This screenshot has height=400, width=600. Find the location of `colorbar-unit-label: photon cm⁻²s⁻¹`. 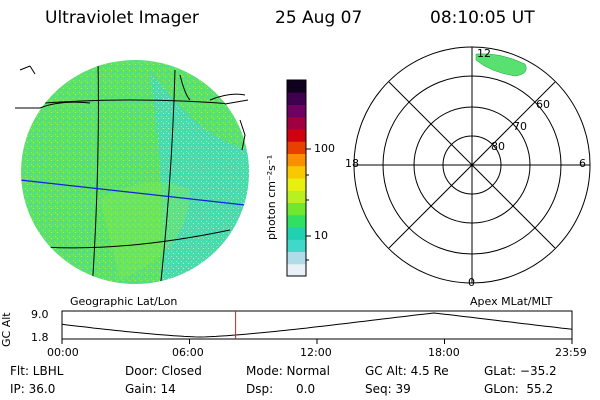

colorbar-unit-label: photon cm⁻²s⁻¹ is located at coordinates (271, 197).